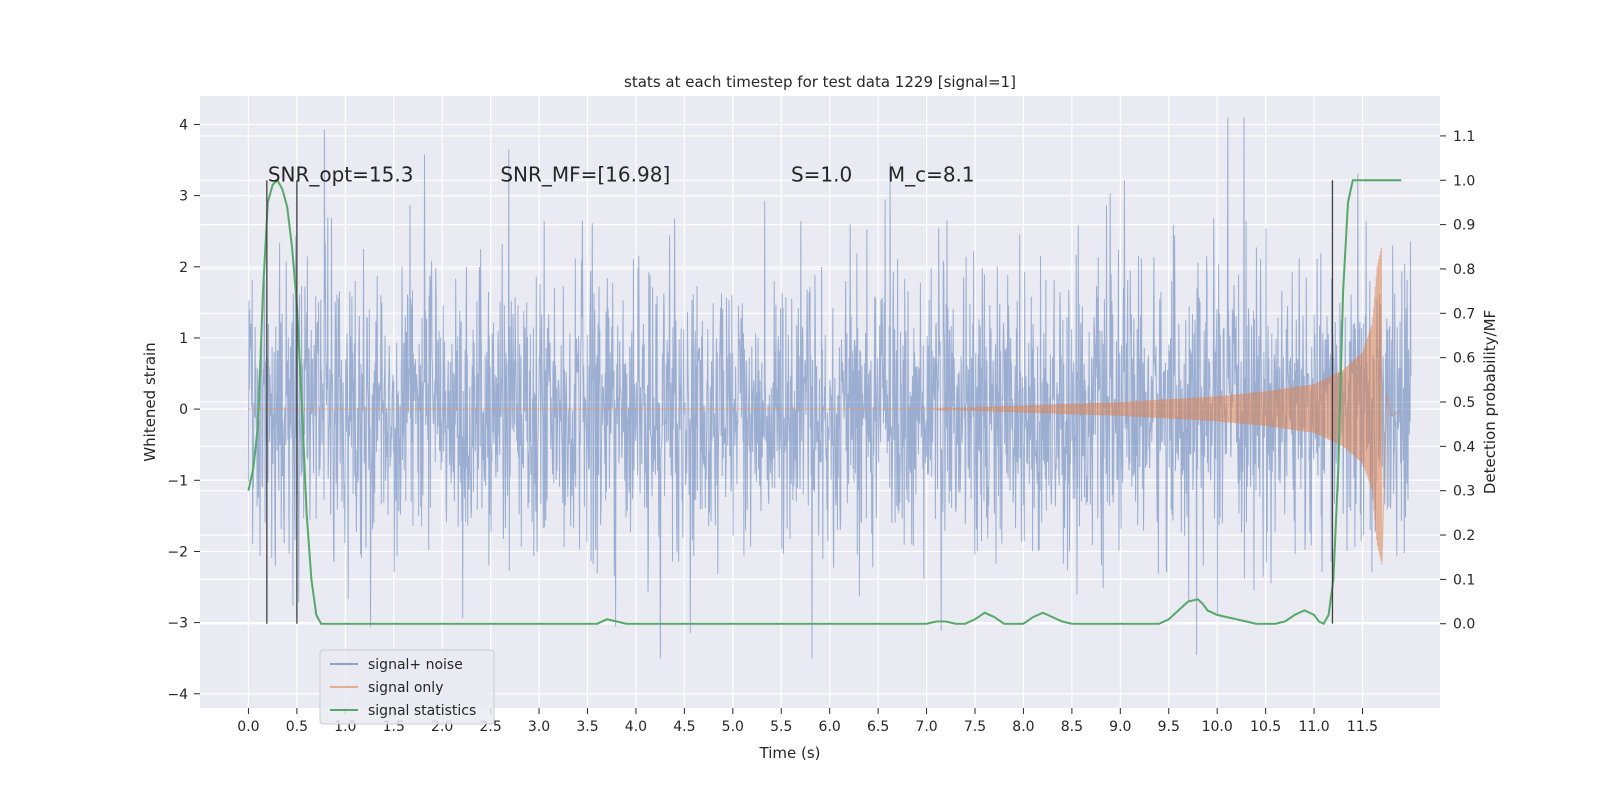 Image resolution: width=1600 pixels, height=800 pixels. What do you see at coordinates (1023, 727) in the screenshot?
I see `x-tick-label: 8.0` at bounding box center [1023, 727].